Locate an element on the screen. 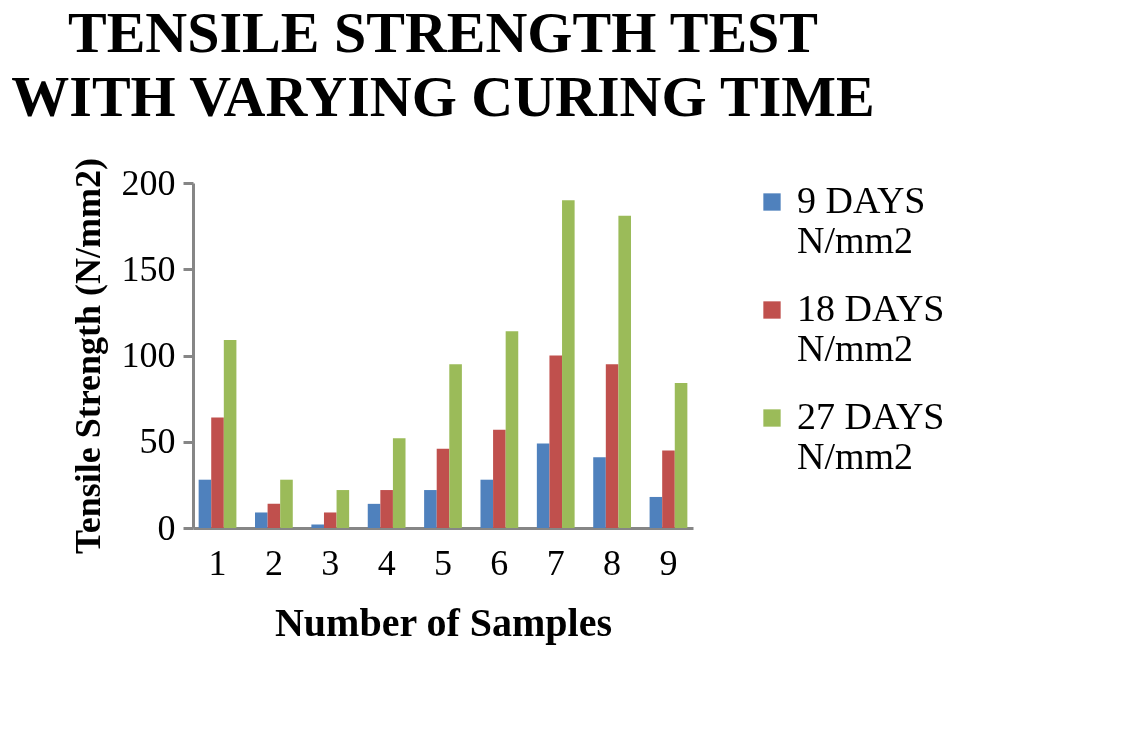 The height and width of the screenshot is (751, 1141). x-tick-label: 8 is located at coordinates (612, 562).